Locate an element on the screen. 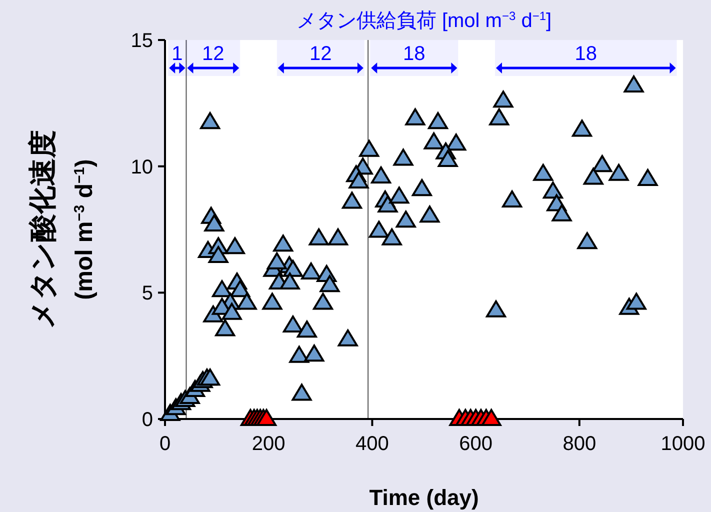  band-label: 1 is located at coordinates (177, 54).